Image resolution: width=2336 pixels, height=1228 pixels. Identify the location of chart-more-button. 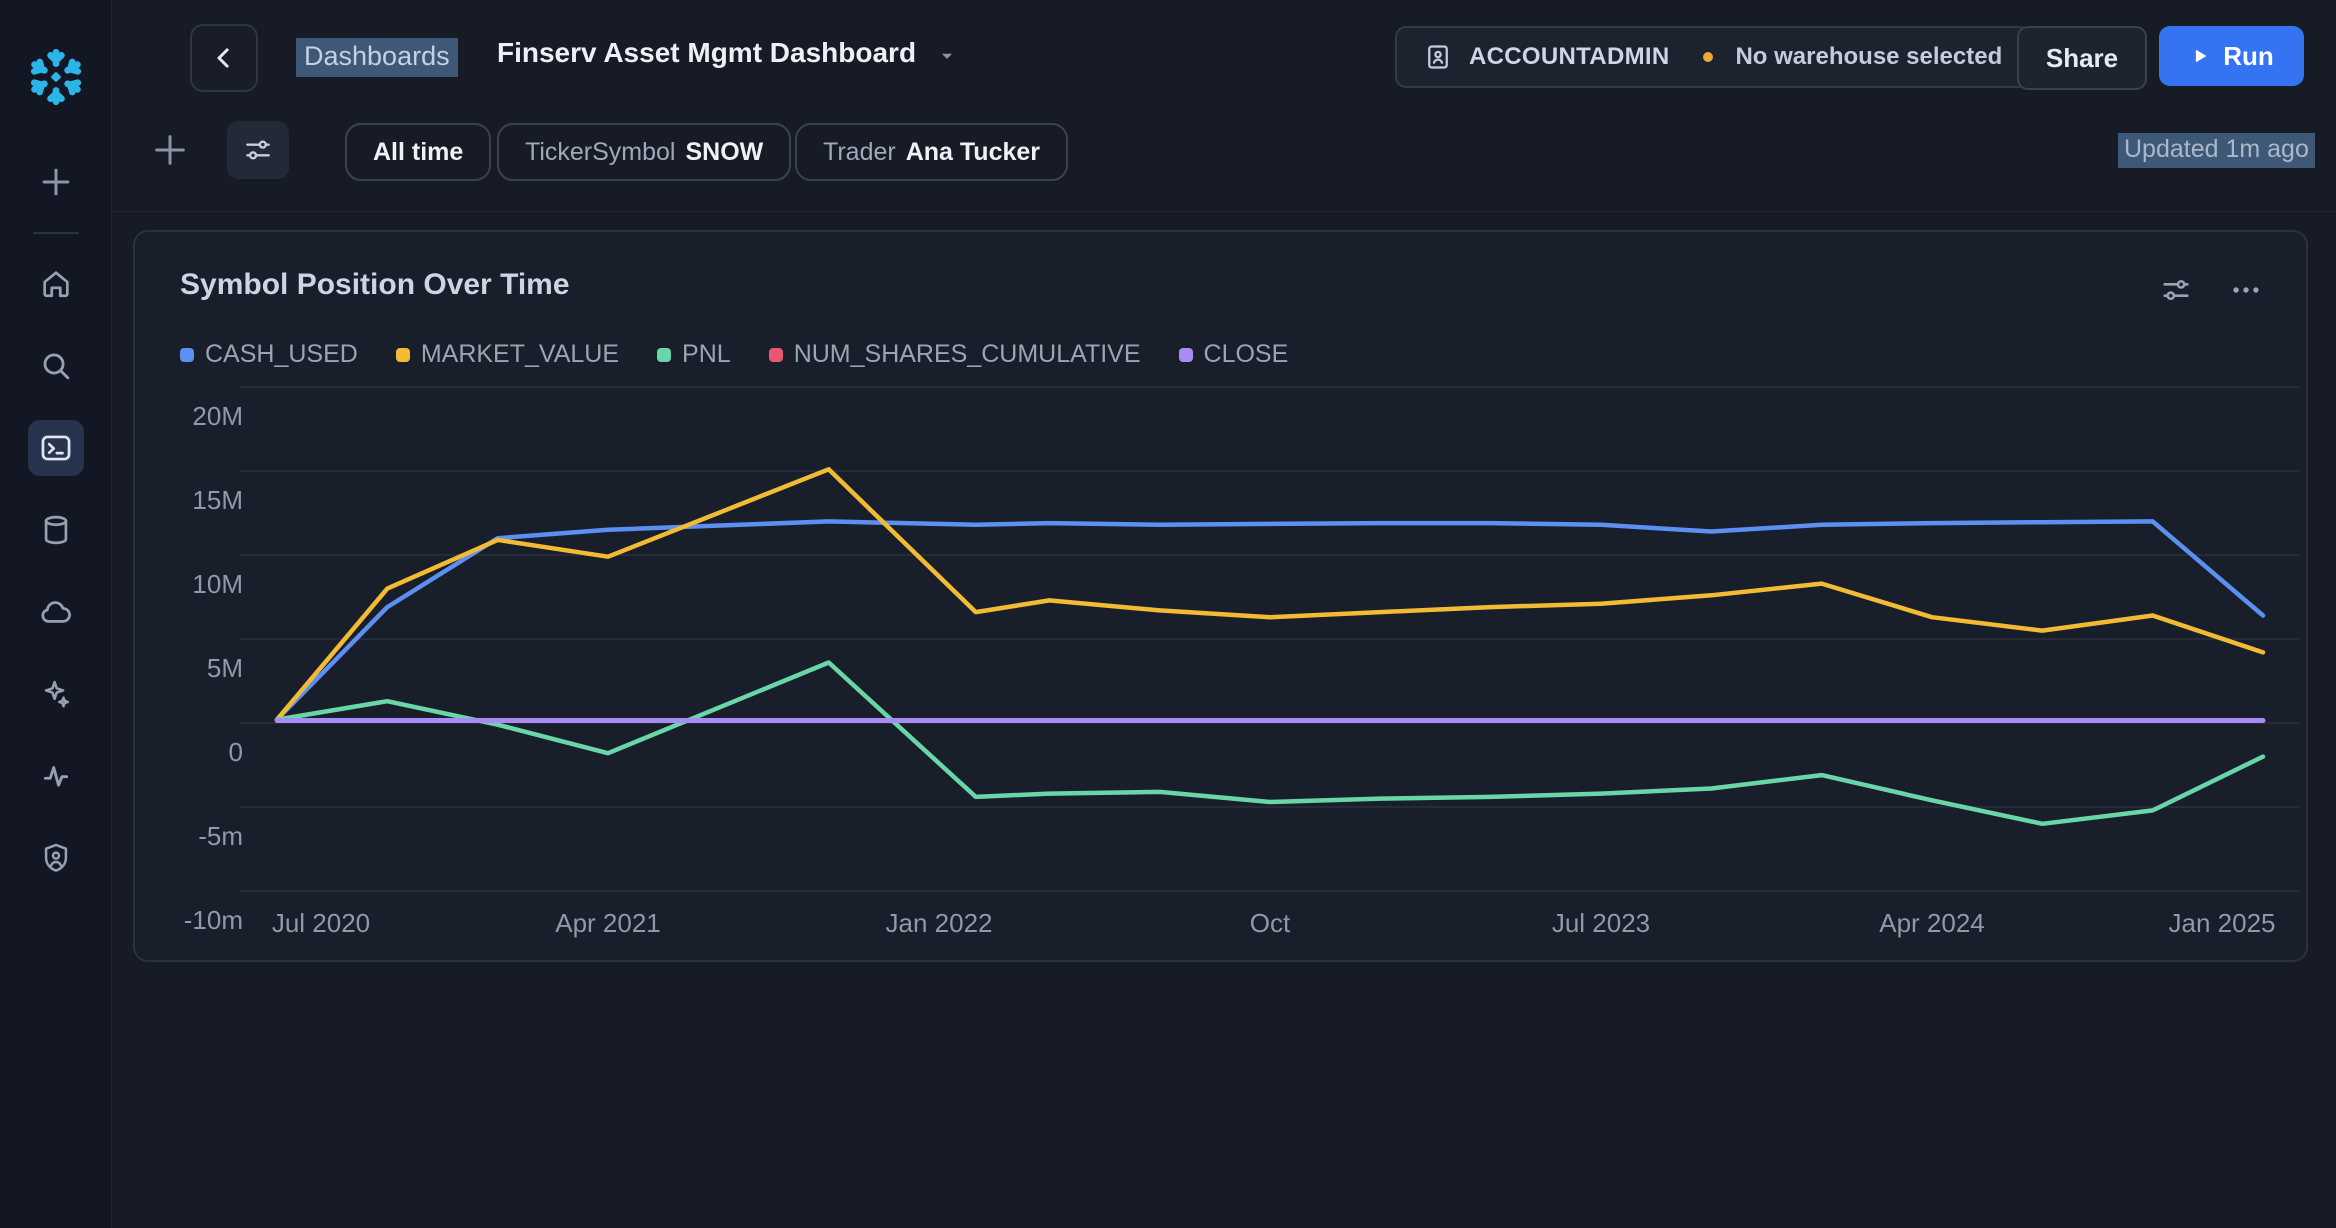
(2246, 290).